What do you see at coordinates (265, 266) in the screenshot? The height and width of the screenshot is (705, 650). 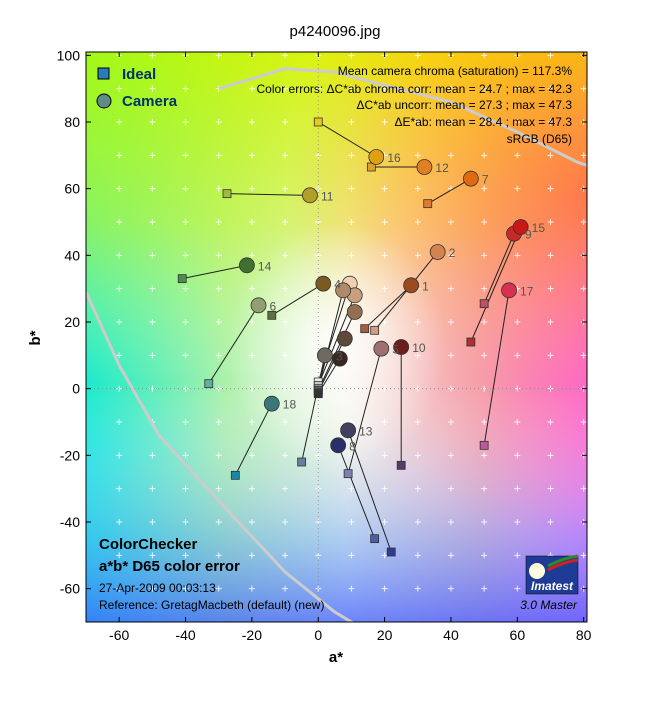 I see `patch-label-14: 14` at bounding box center [265, 266].